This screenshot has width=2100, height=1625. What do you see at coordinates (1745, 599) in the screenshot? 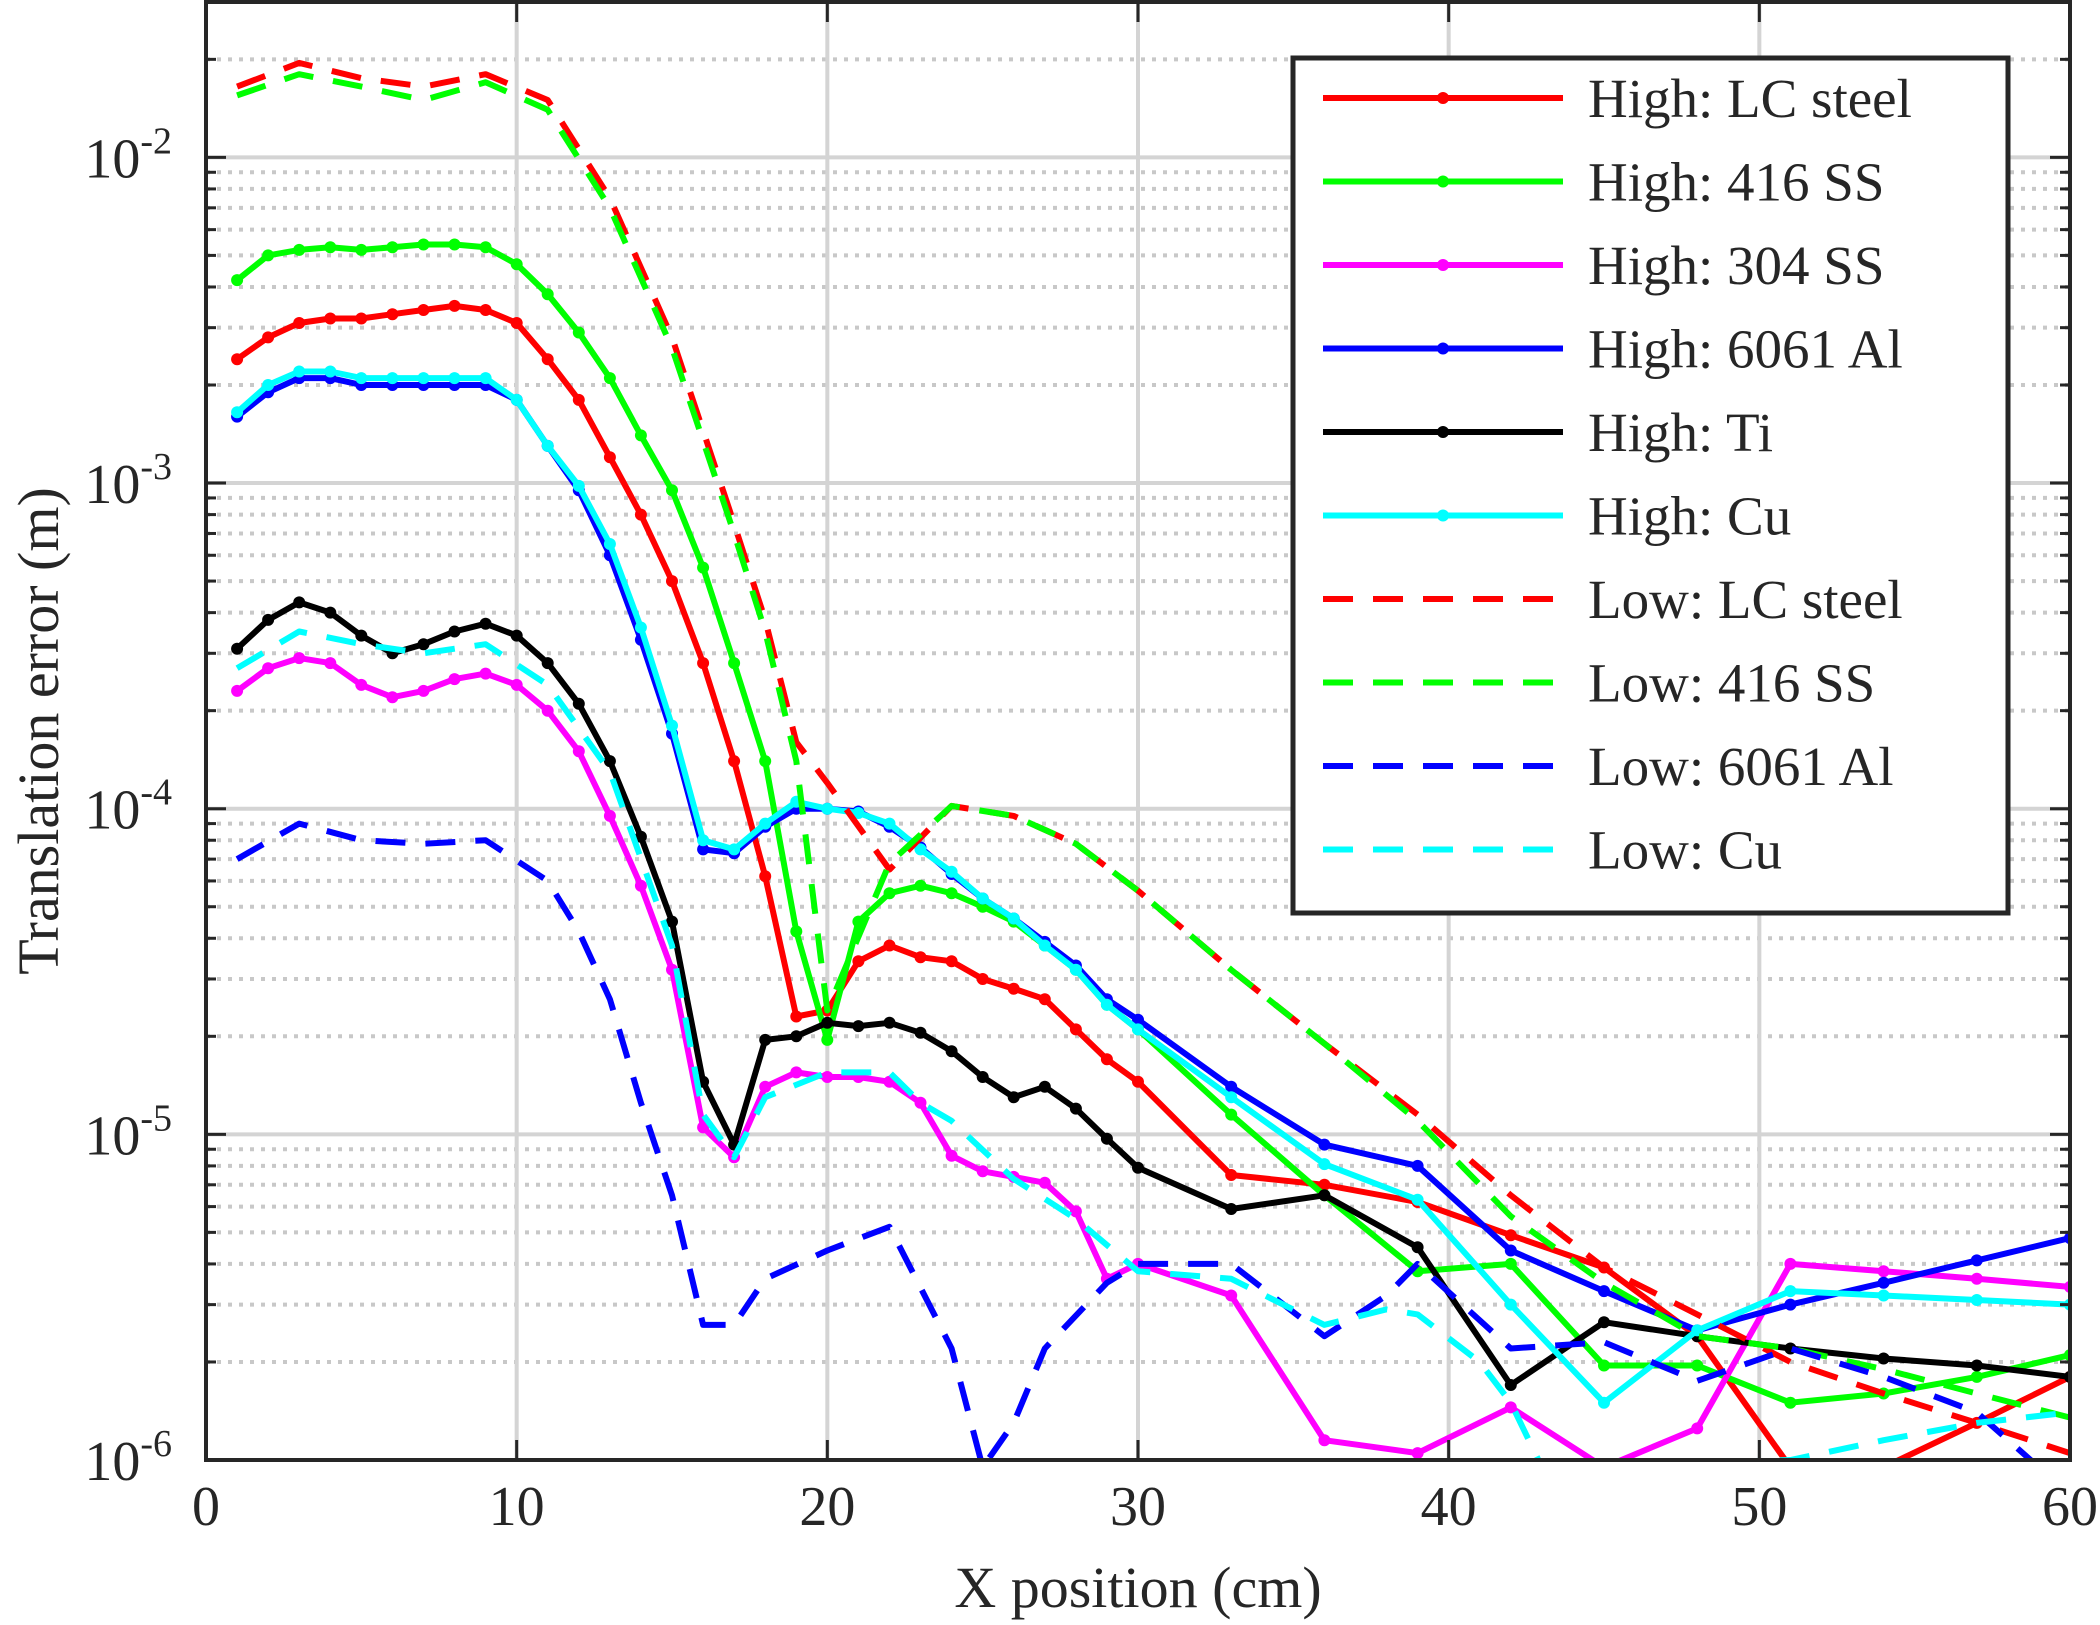
I see `legend-entry: Low: LC steel` at bounding box center [1745, 599].